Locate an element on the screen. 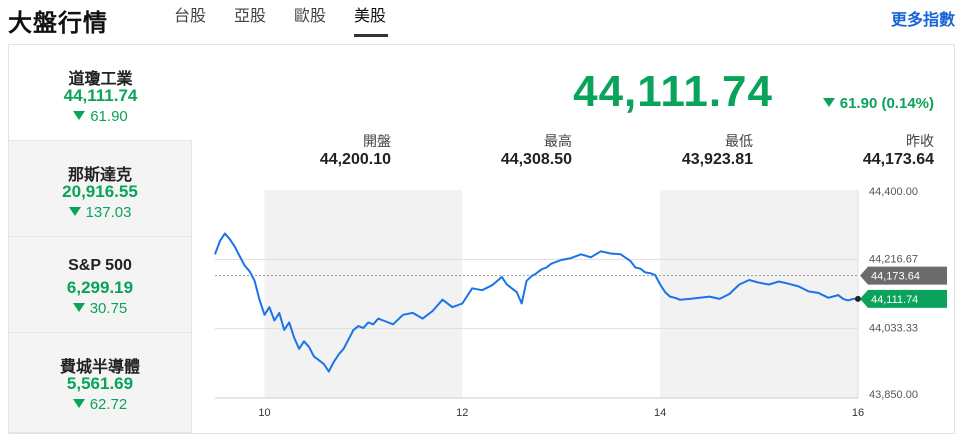 This screenshot has height=439, width=961. stat-value: 44,173.64 is located at coordinates (898, 159).